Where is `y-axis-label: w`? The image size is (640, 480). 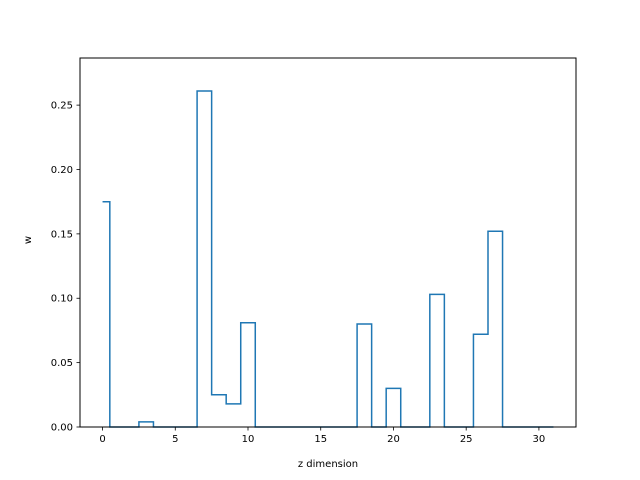
y-axis-label: w is located at coordinates (28, 240).